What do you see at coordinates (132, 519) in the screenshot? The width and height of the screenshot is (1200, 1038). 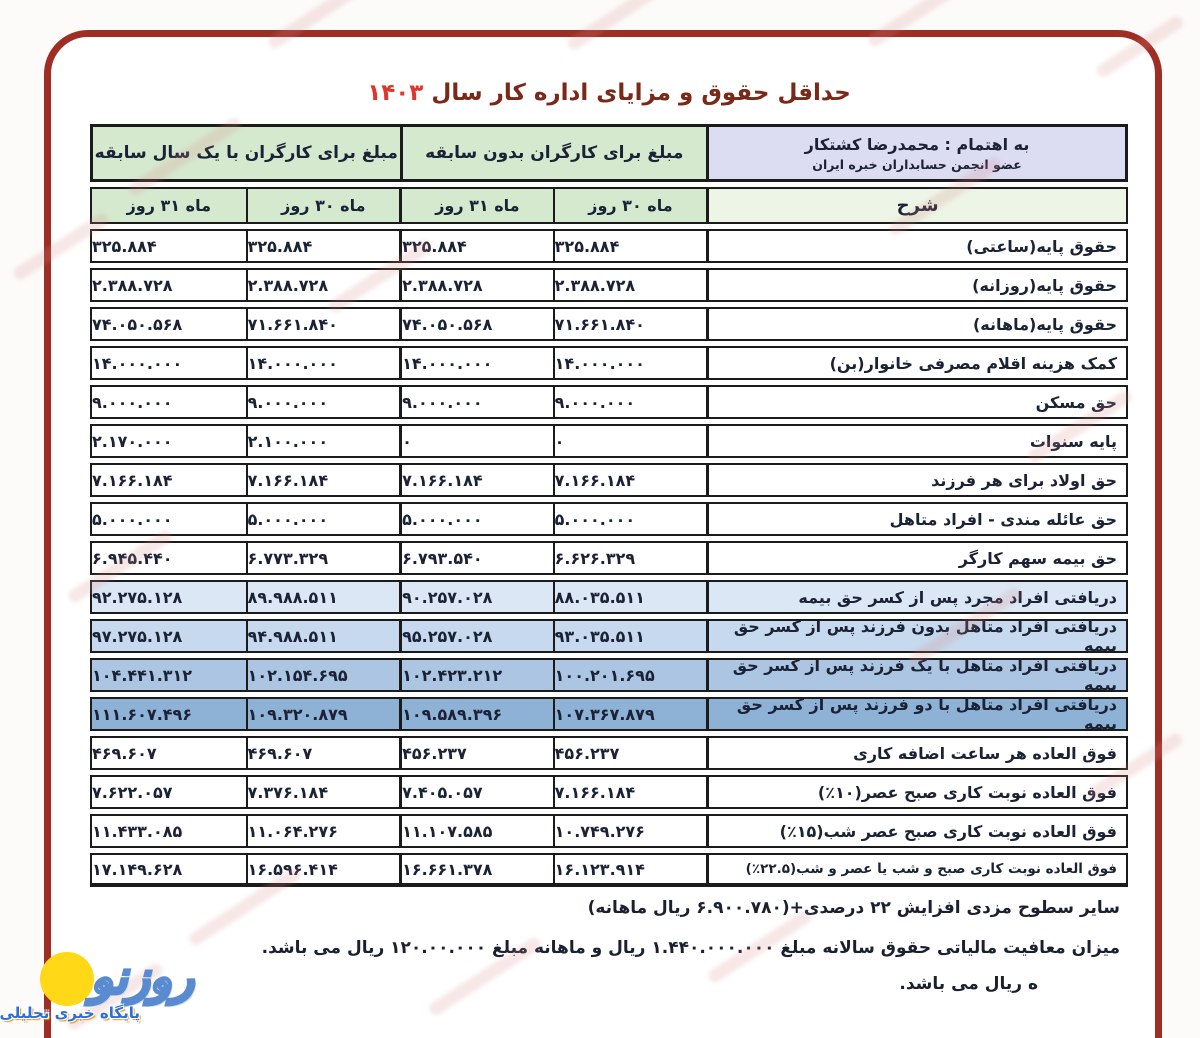 I see `row-value-month31-exp: ۵.۰۰۰.۰۰۰` at bounding box center [132, 519].